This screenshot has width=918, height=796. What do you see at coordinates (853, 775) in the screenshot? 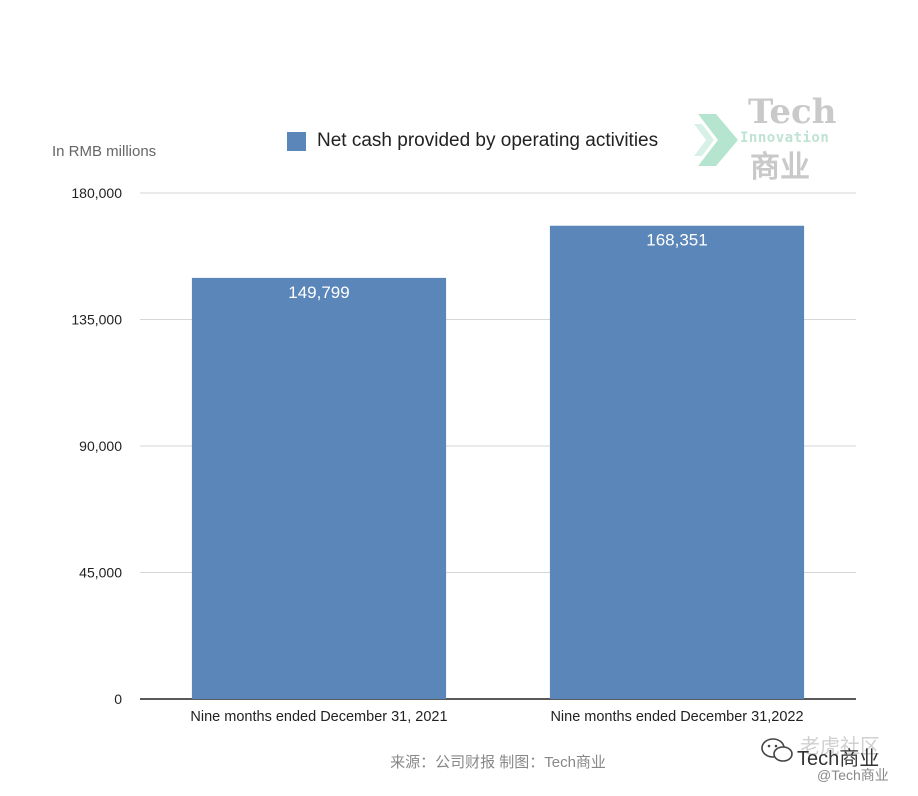
I see `watermark-handle: @Tech商业` at bounding box center [853, 775].